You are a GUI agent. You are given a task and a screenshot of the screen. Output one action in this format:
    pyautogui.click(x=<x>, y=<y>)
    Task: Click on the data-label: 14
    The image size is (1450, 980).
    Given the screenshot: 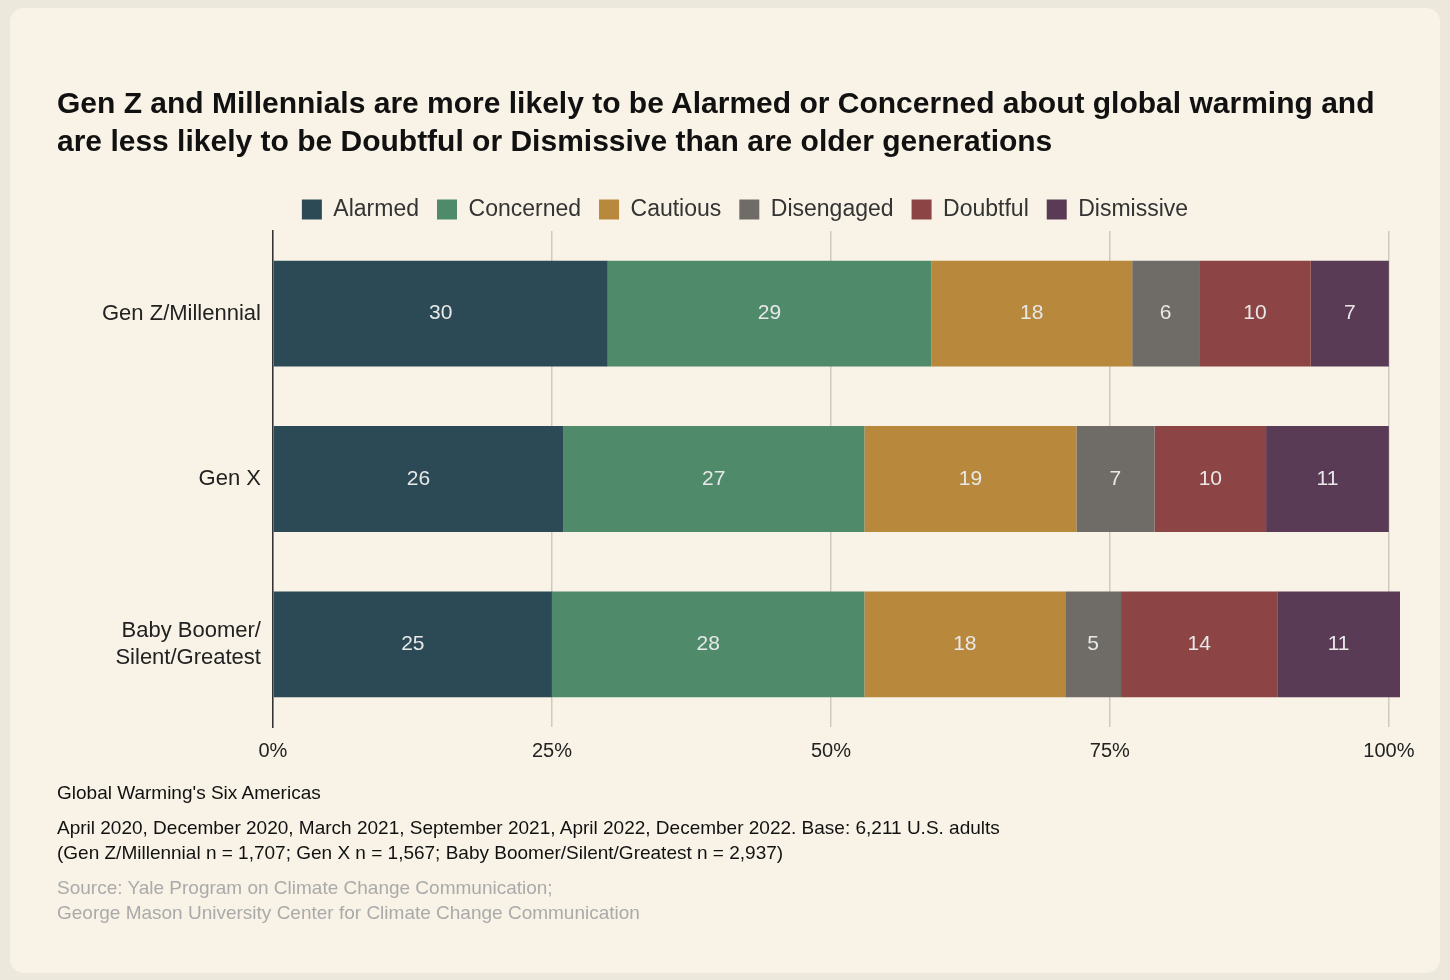 What is the action you would take?
    pyautogui.click(x=1199, y=643)
    